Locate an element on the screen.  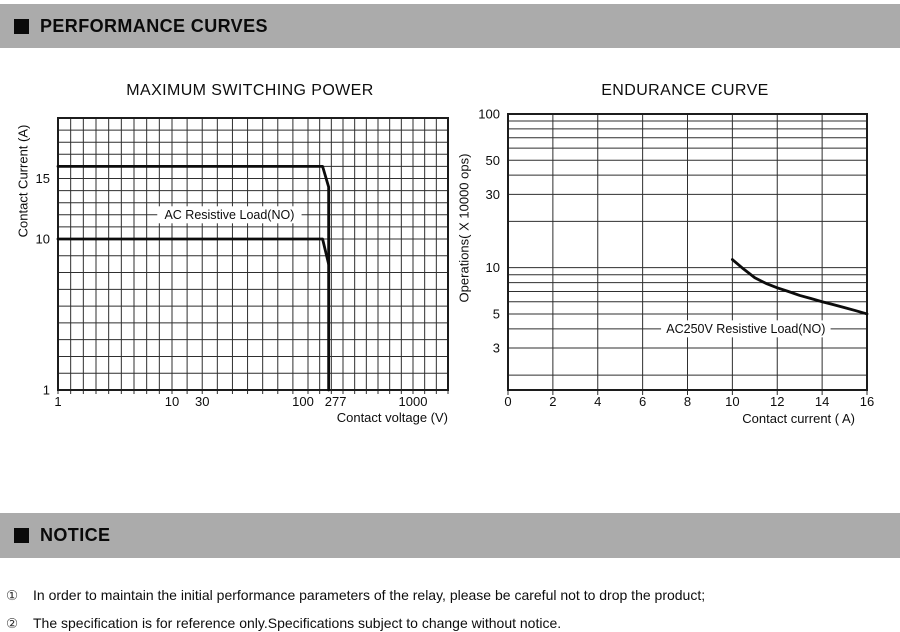
svg-text: 2 is located at coordinates (552, 401).